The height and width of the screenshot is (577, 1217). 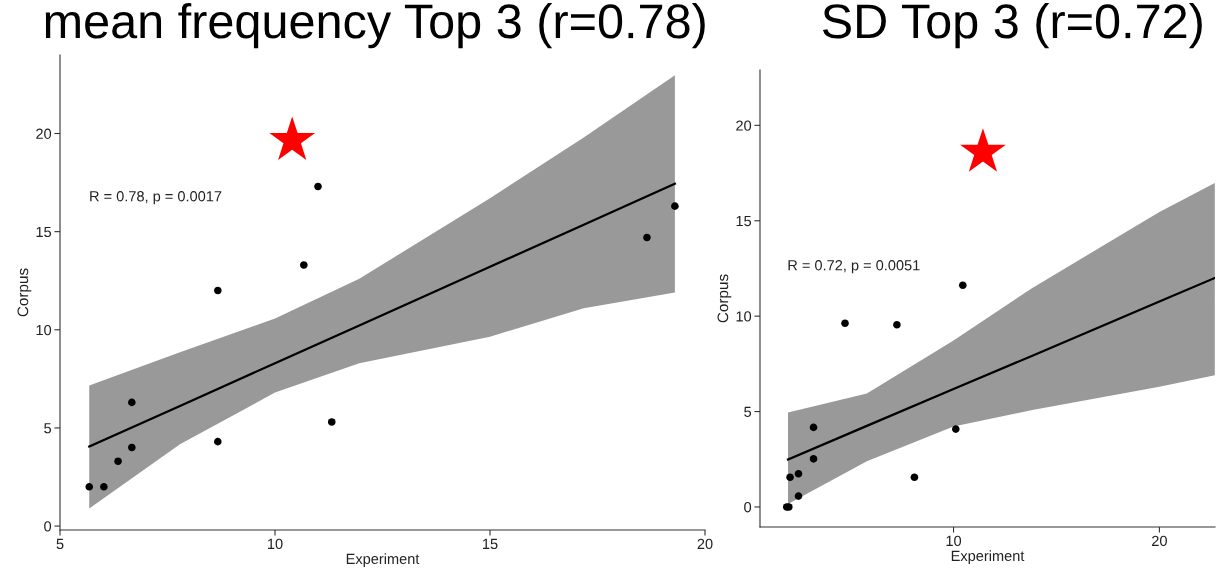 What do you see at coordinates (60, 544) in the screenshot?
I see `x-tick-label: 5` at bounding box center [60, 544].